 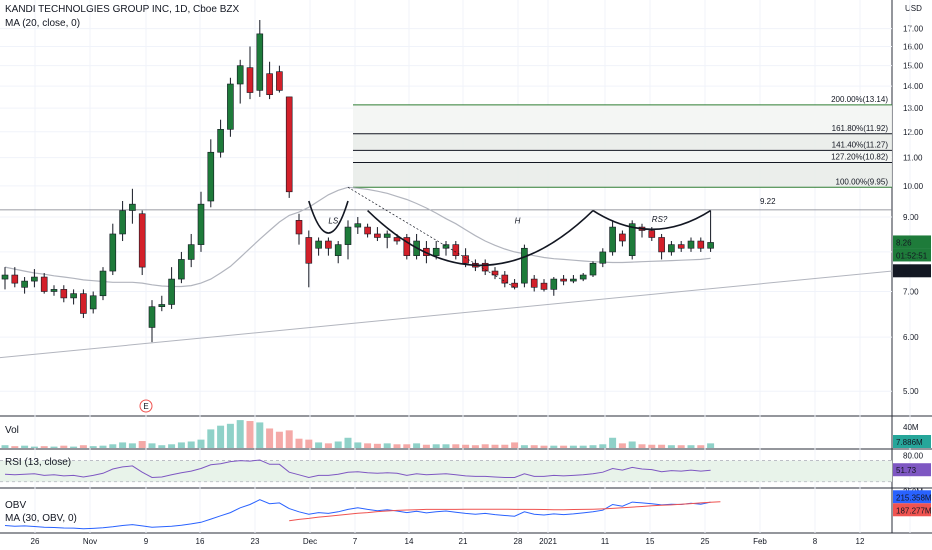 I want to click on x-tick-label: 7, so click(x=355, y=541).